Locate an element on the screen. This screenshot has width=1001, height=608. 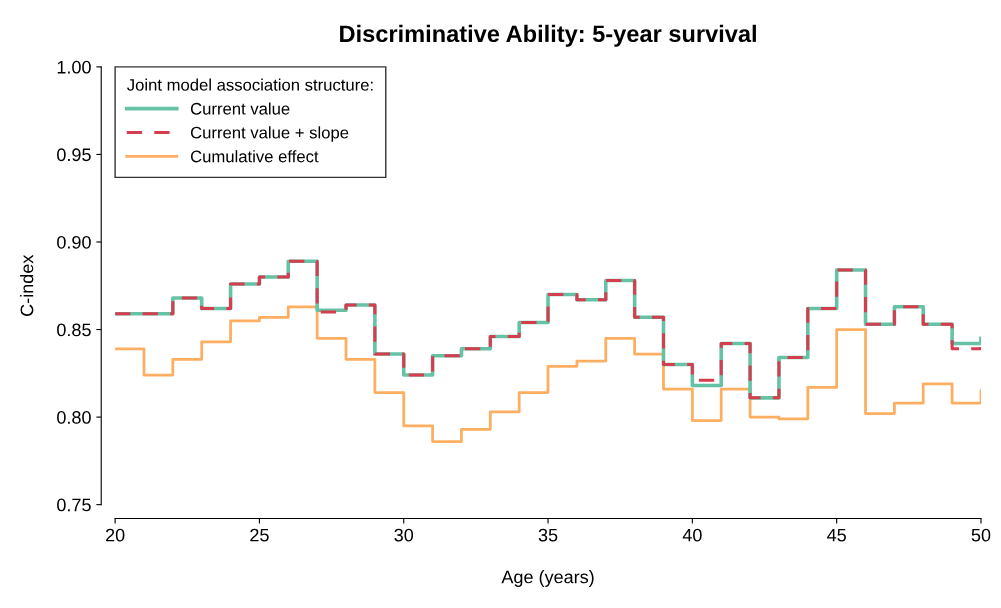
x-tick-label: 25 is located at coordinates (259, 535).